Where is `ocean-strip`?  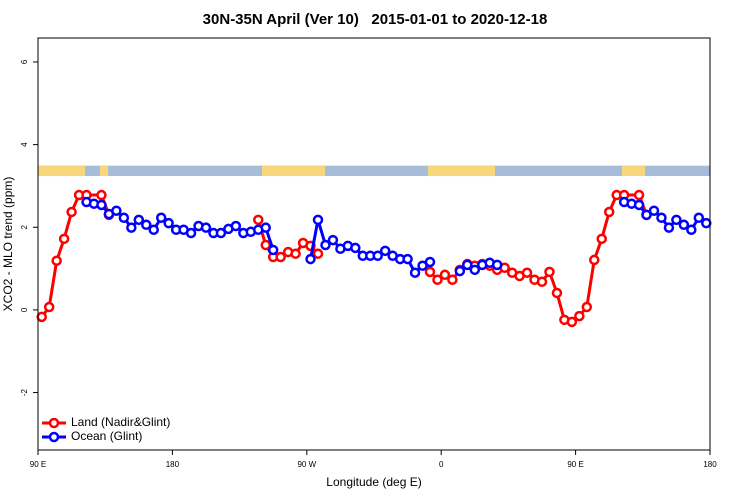 ocean-strip is located at coordinates (374, 171).